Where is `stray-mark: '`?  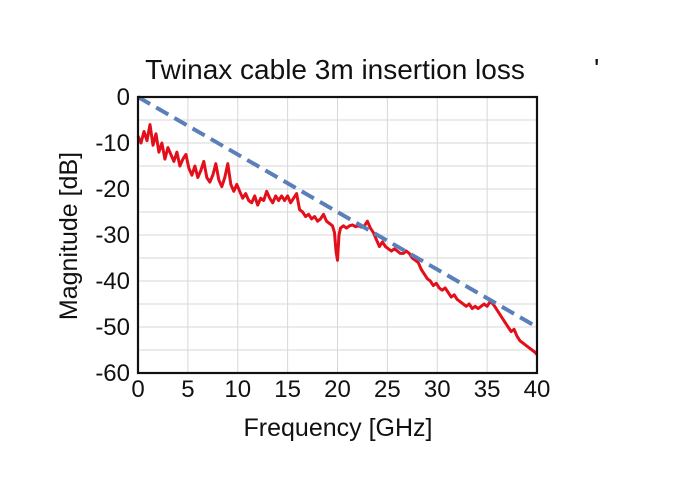
stray-mark: ' is located at coordinates (596, 68).